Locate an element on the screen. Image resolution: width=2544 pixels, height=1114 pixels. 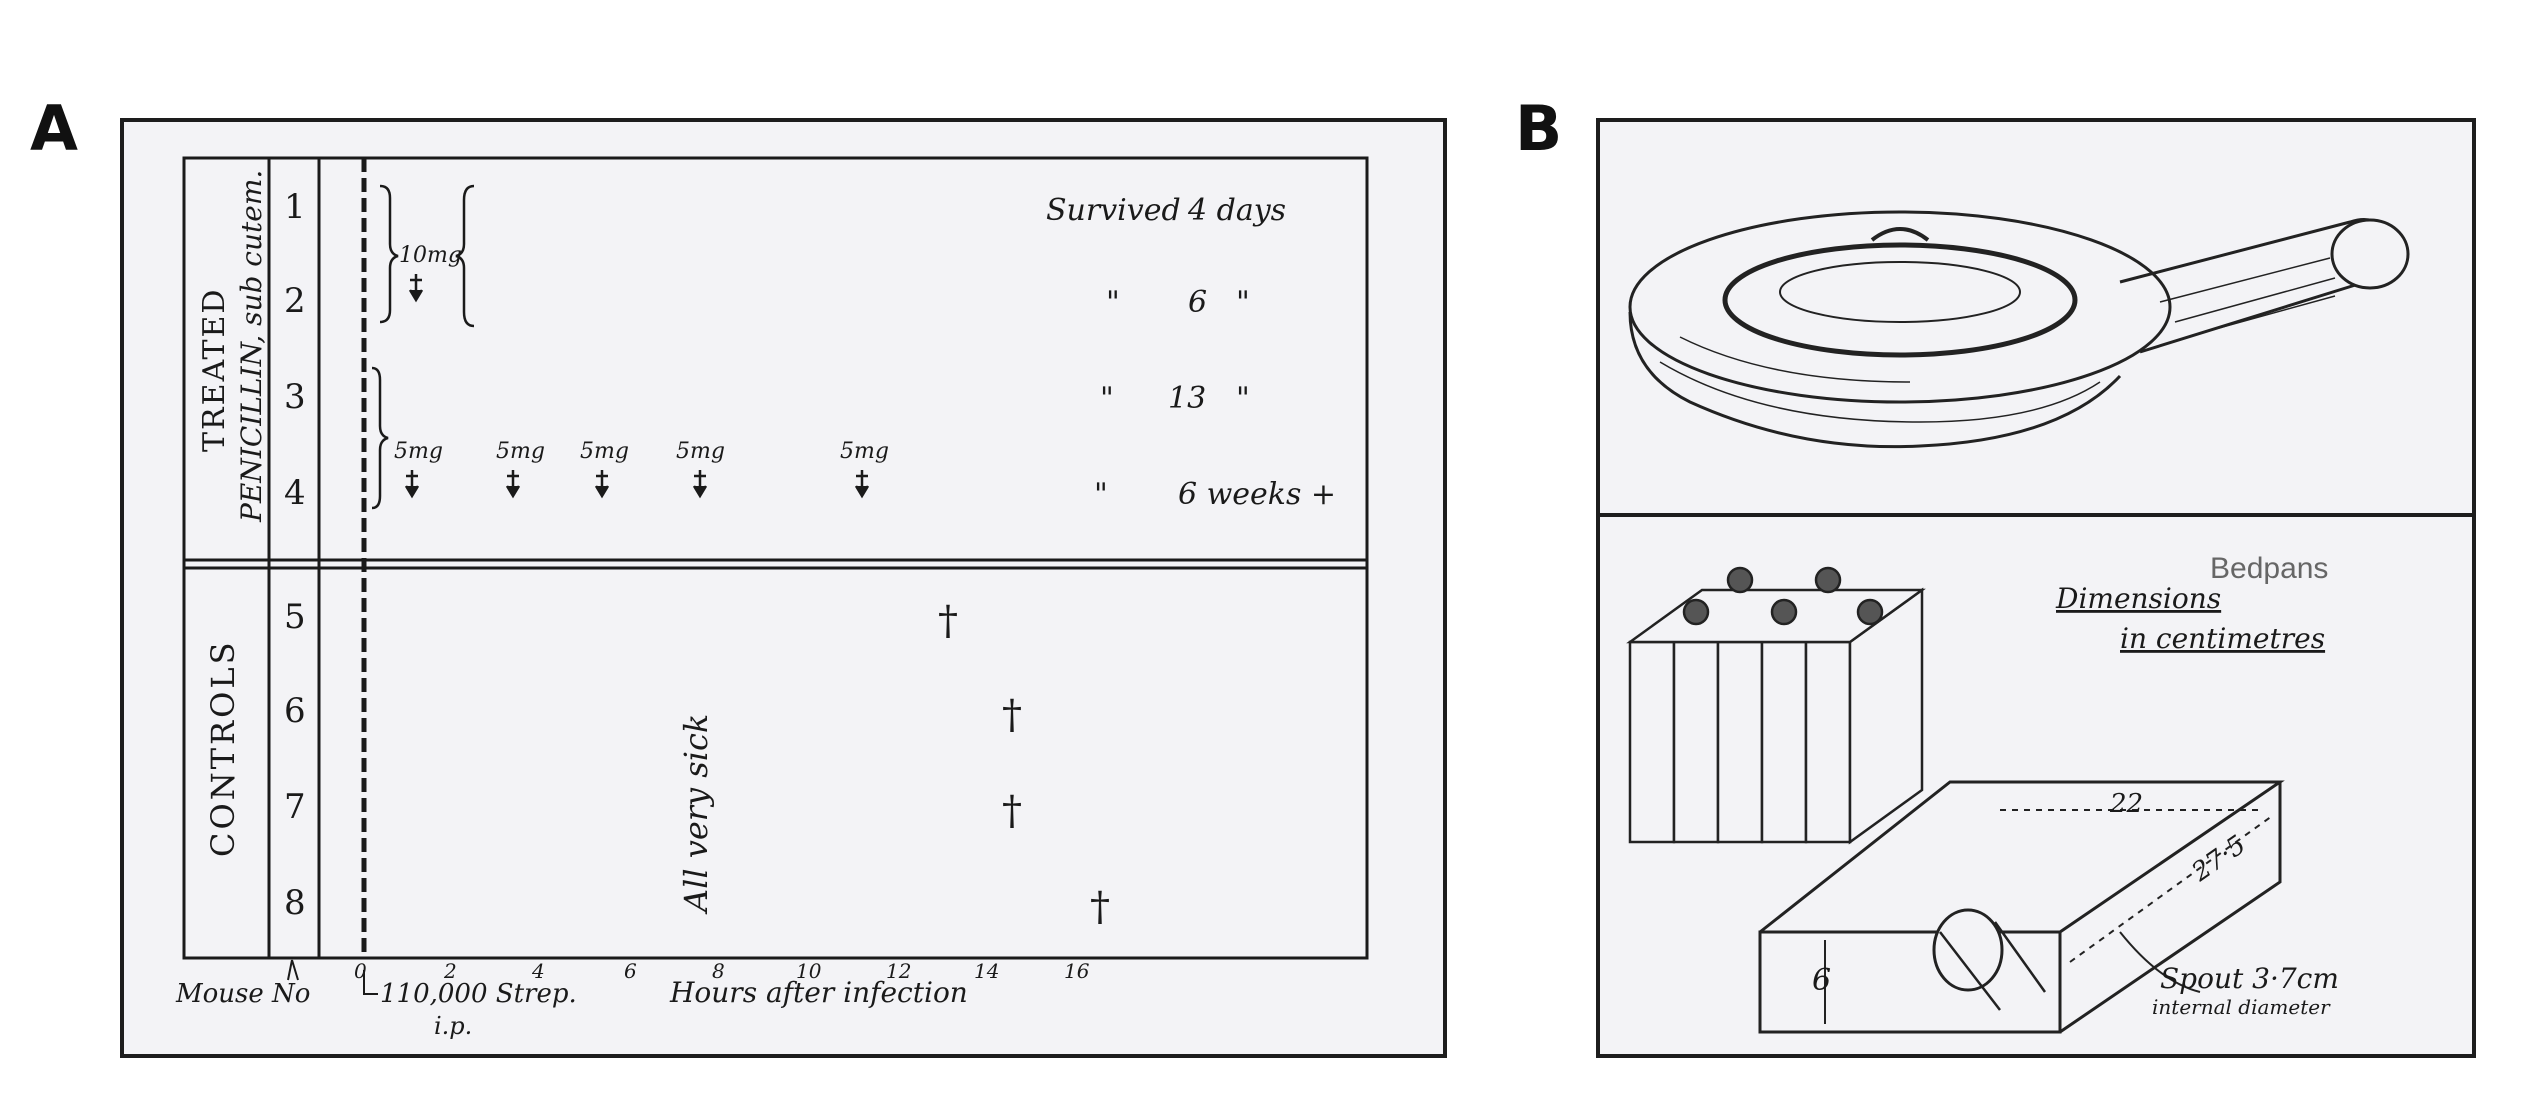
box-front is located at coordinates (1910, 982).